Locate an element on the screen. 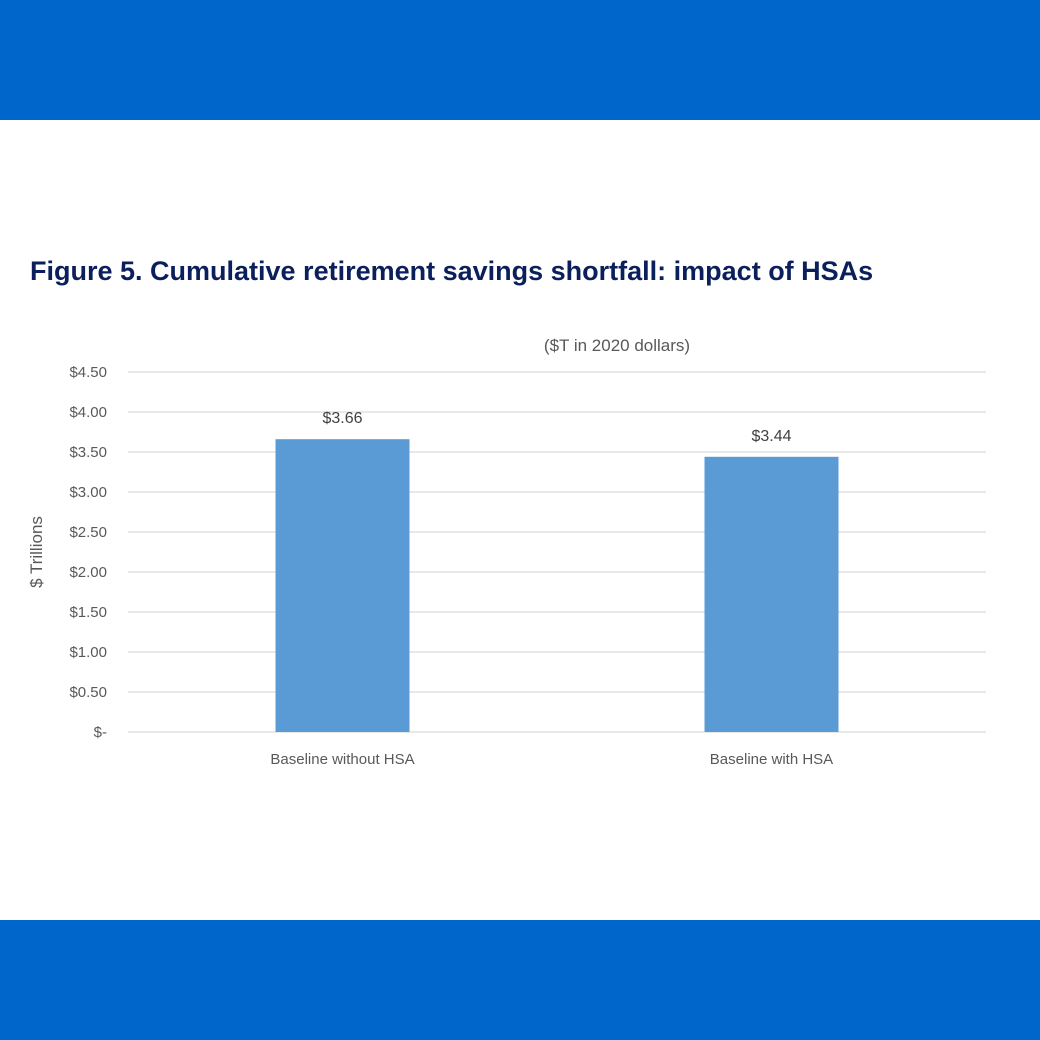 This screenshot has width=1040, height=1040. chart-subtitle: ($T in 2020 dollars) is located at coordinates (617, 345).